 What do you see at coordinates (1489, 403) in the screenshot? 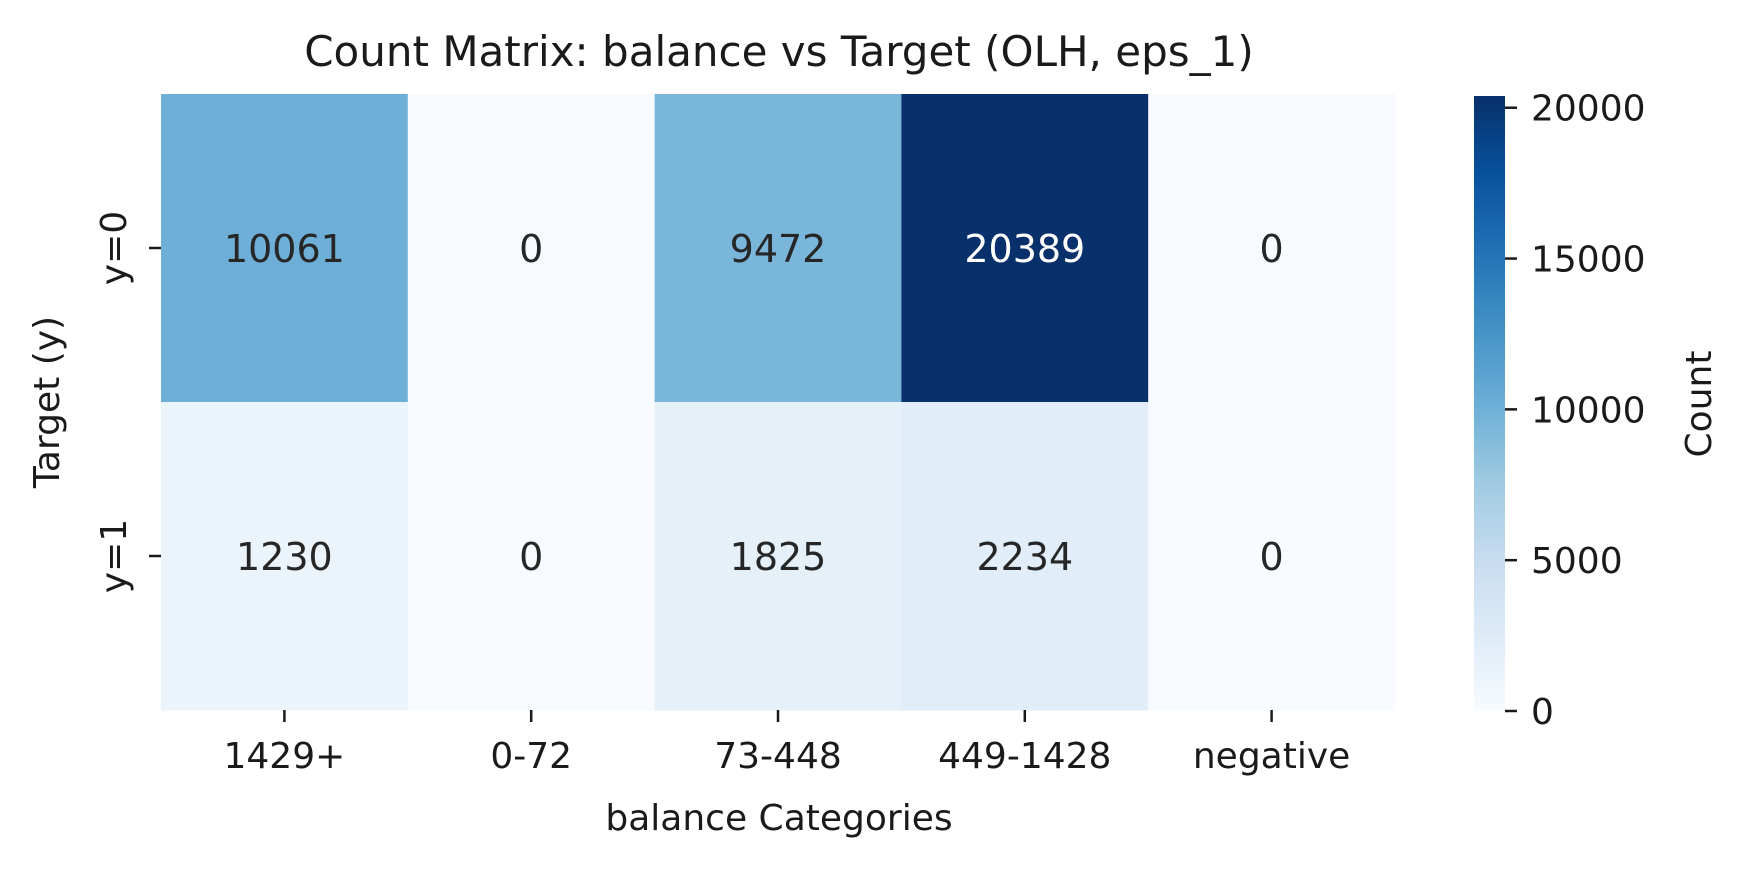
I see `colorbar` at bounding box center [1489, 403].